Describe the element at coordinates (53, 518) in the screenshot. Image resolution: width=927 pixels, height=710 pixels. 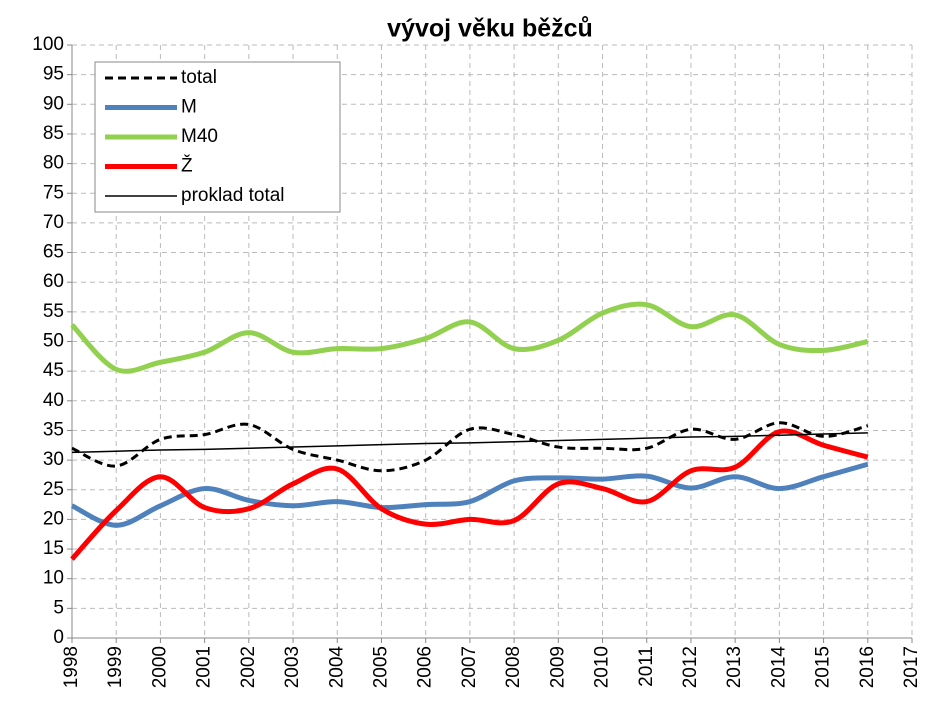
I see `y-tick-label: 20` at that location.